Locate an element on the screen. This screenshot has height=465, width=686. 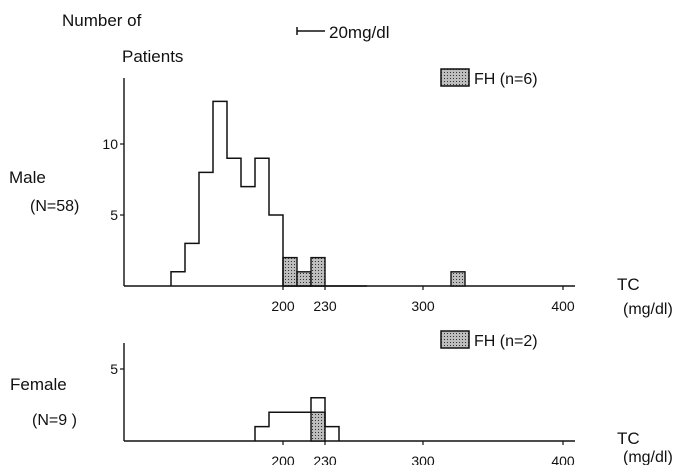
y-axis-label-line2: Patients is located at coordinates (152, 56).